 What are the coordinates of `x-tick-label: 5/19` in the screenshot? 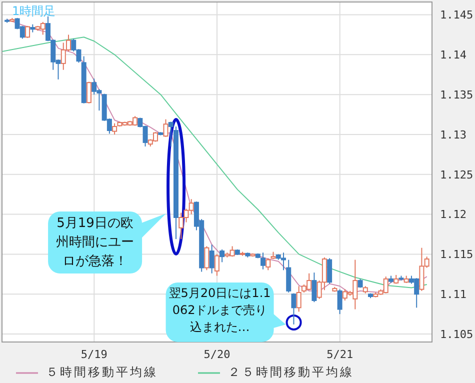 It's located at (94, 354).